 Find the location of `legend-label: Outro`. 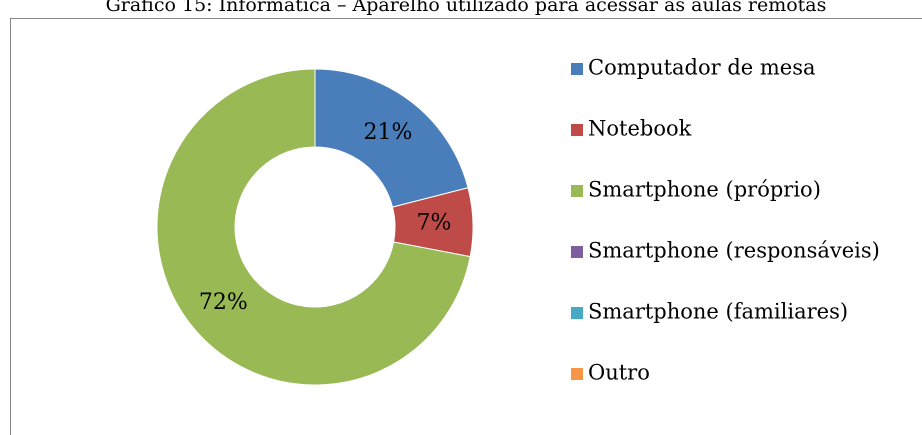

legend-label: Outro is located at coordinates (619, 373).